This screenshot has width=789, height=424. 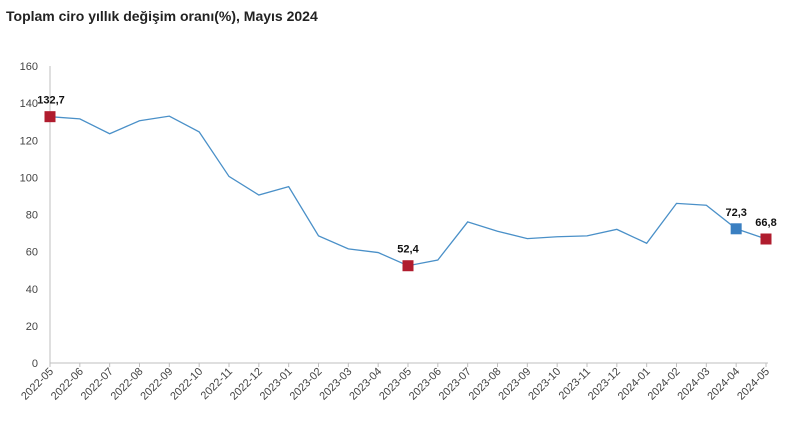 I want to click on y-tick-labels: 0 20 40 60 80 100 120 140 160, so click(x=29, y=215).